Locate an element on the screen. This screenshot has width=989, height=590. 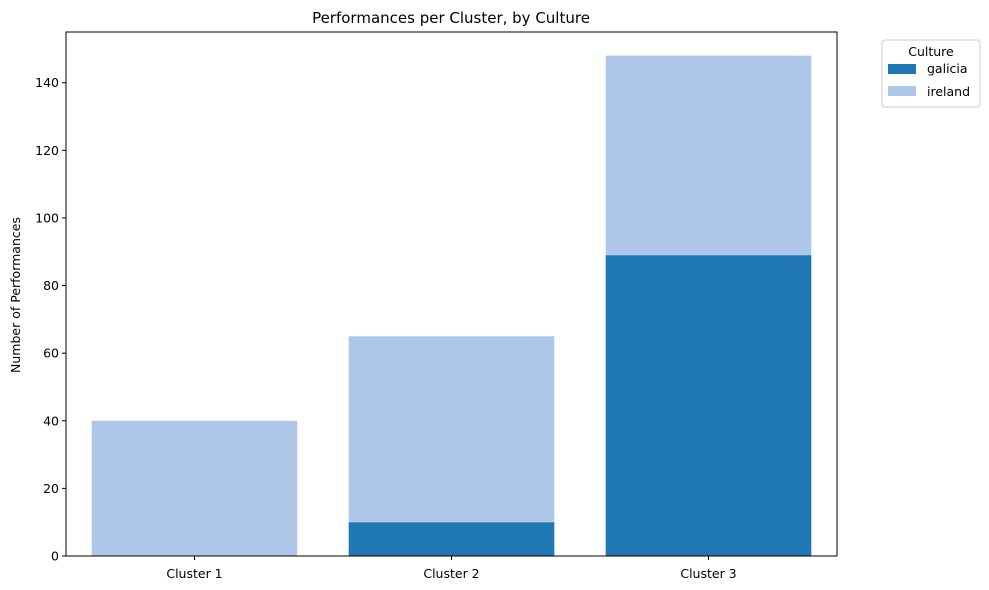
legend-label-galicia: galicia is located at coordinates (947, 68).